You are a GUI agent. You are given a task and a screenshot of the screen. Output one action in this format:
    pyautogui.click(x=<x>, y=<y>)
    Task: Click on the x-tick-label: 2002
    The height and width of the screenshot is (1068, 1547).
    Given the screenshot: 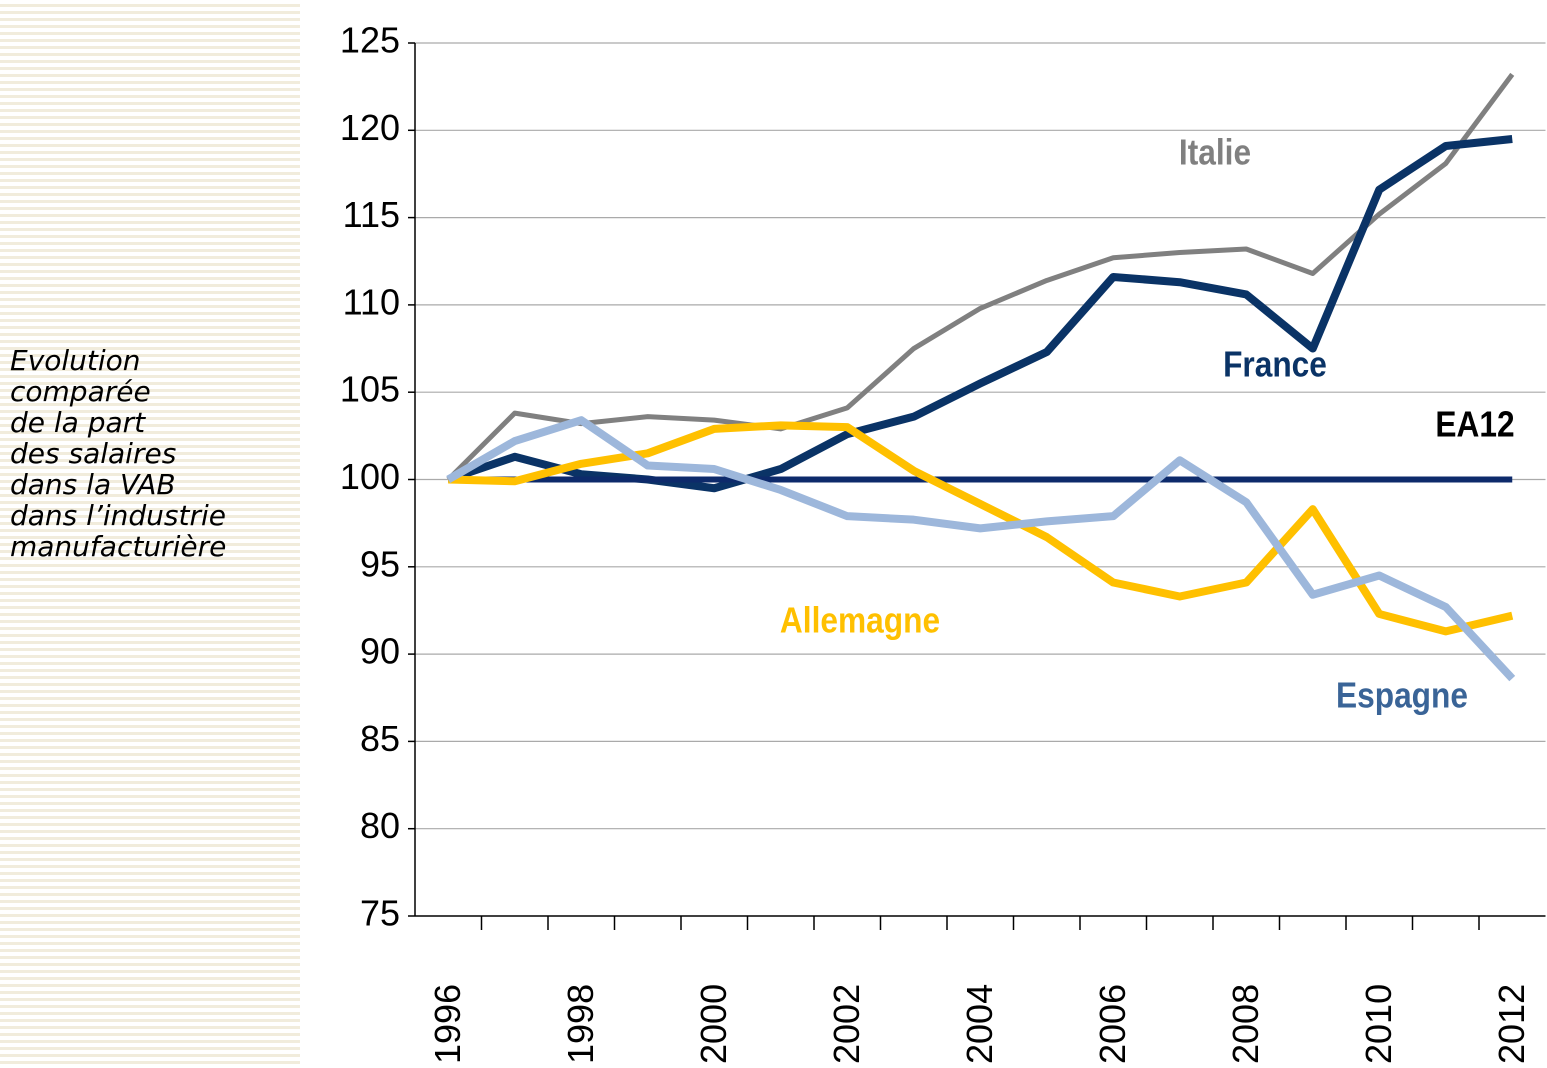 What is the action you would take?
    pyautogui.click(x=846, y=1024)
    